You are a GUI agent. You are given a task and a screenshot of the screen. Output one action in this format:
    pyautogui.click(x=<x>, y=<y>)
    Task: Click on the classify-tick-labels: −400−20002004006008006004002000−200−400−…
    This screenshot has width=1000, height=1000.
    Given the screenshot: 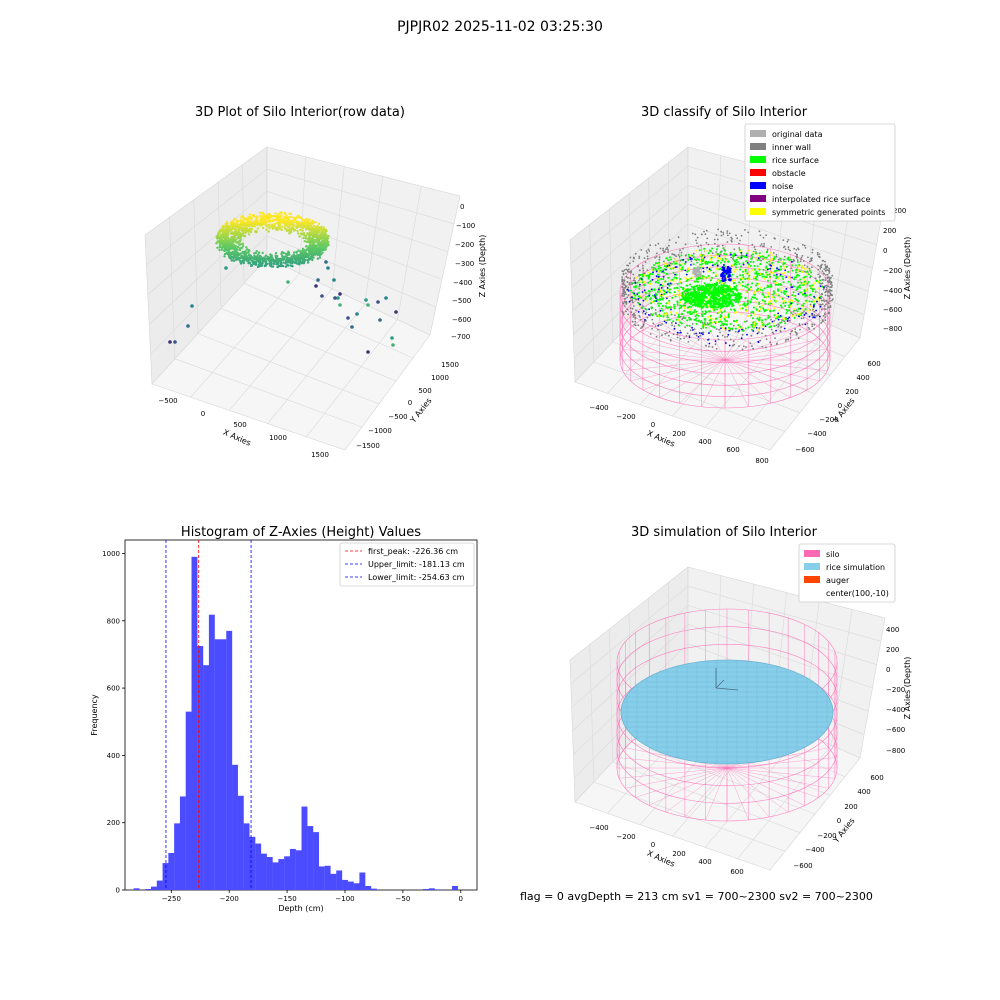 What is the action you would take?
    pyautogui.click(x=747, y=336)
    